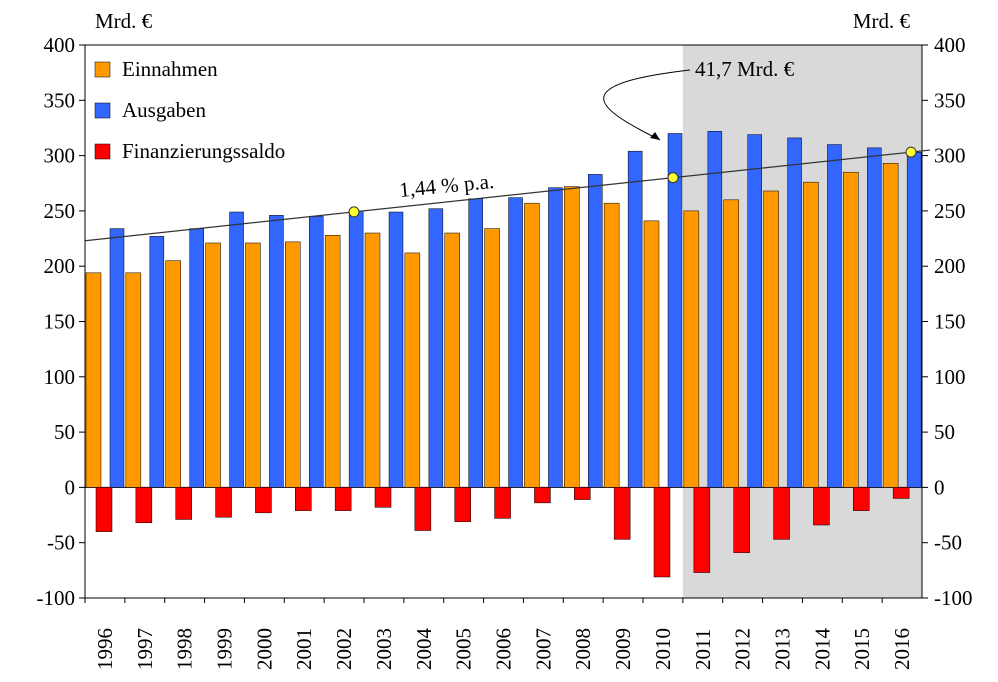 The height and width of the screenshot is (682, 998). Describe the element at coordinates (64, 432) in the screenshot. I see `y-tick-label-left: 50` at that location.